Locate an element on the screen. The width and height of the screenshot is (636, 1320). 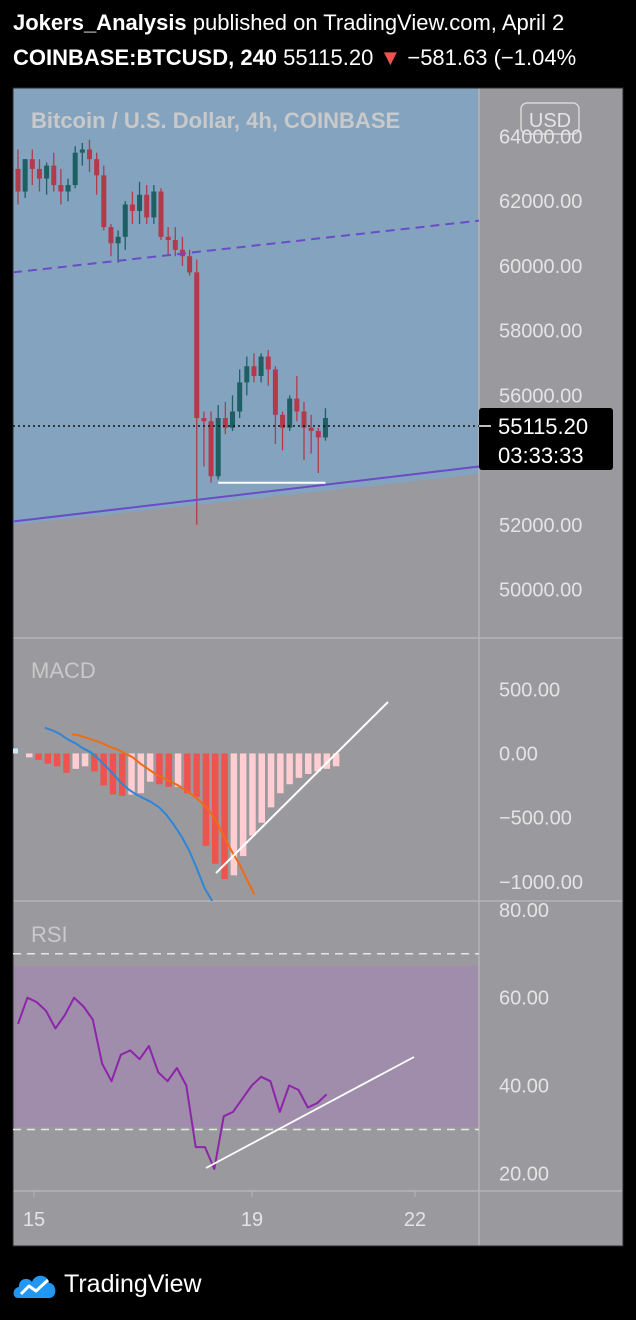
candlestick-series is located at coordinates (171, 332).